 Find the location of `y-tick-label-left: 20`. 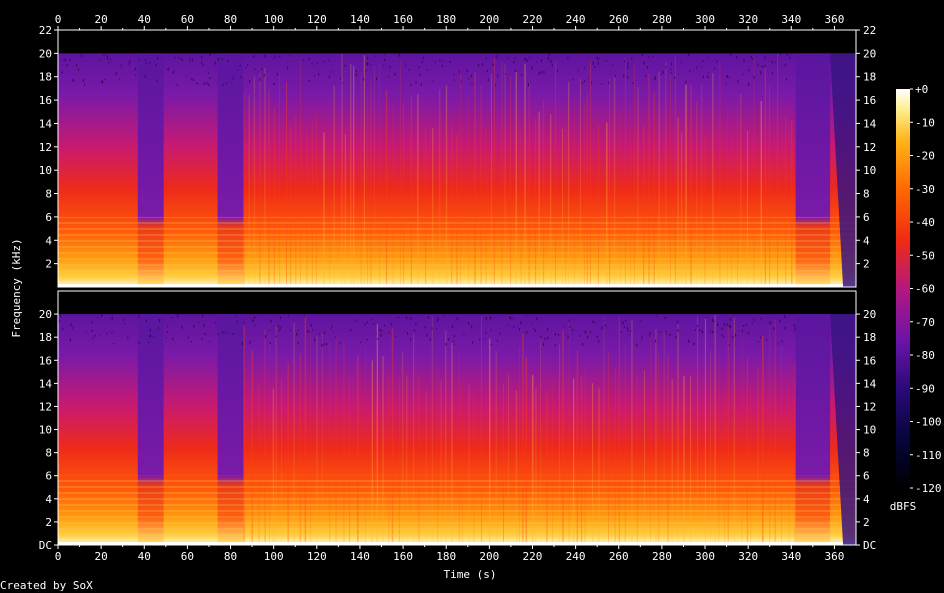

y-tick-label-left: 20 is located at coordinates (45, 53).